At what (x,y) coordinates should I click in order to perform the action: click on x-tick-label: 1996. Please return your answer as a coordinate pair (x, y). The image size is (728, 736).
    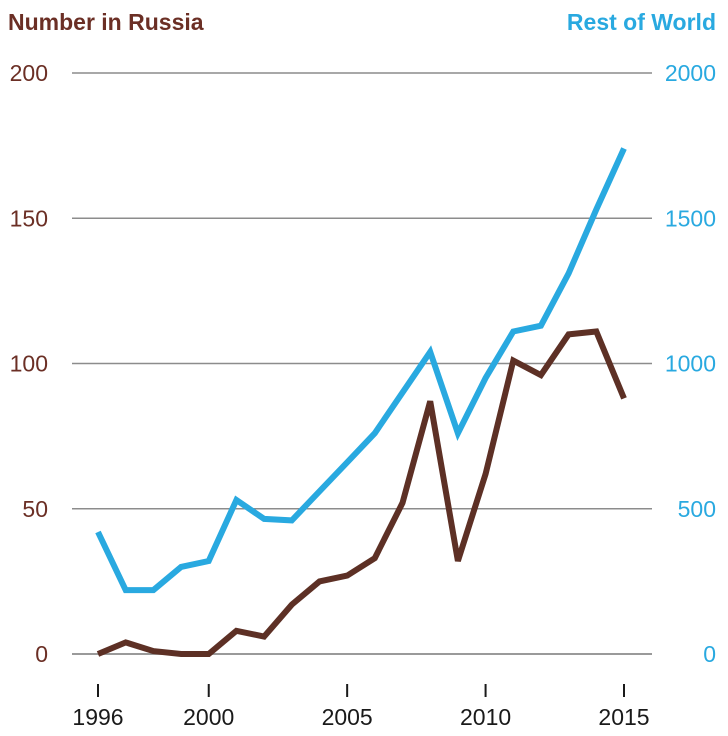
    Looking at the image, I should click on (97, 717).